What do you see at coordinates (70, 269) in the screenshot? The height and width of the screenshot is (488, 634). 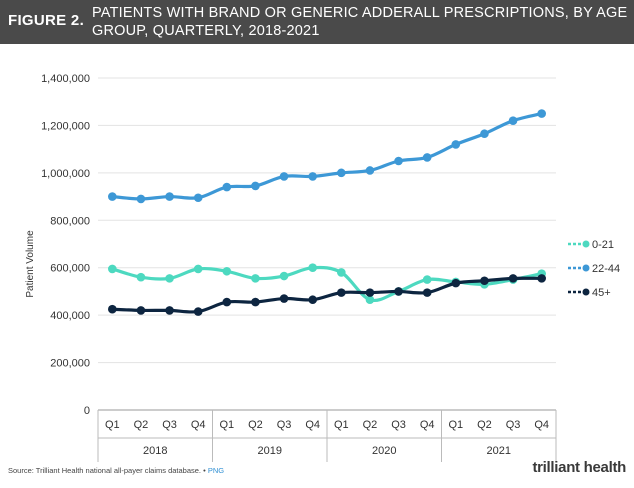 I see `y-tick-label: 600,000` at bounding box center [70, 269].